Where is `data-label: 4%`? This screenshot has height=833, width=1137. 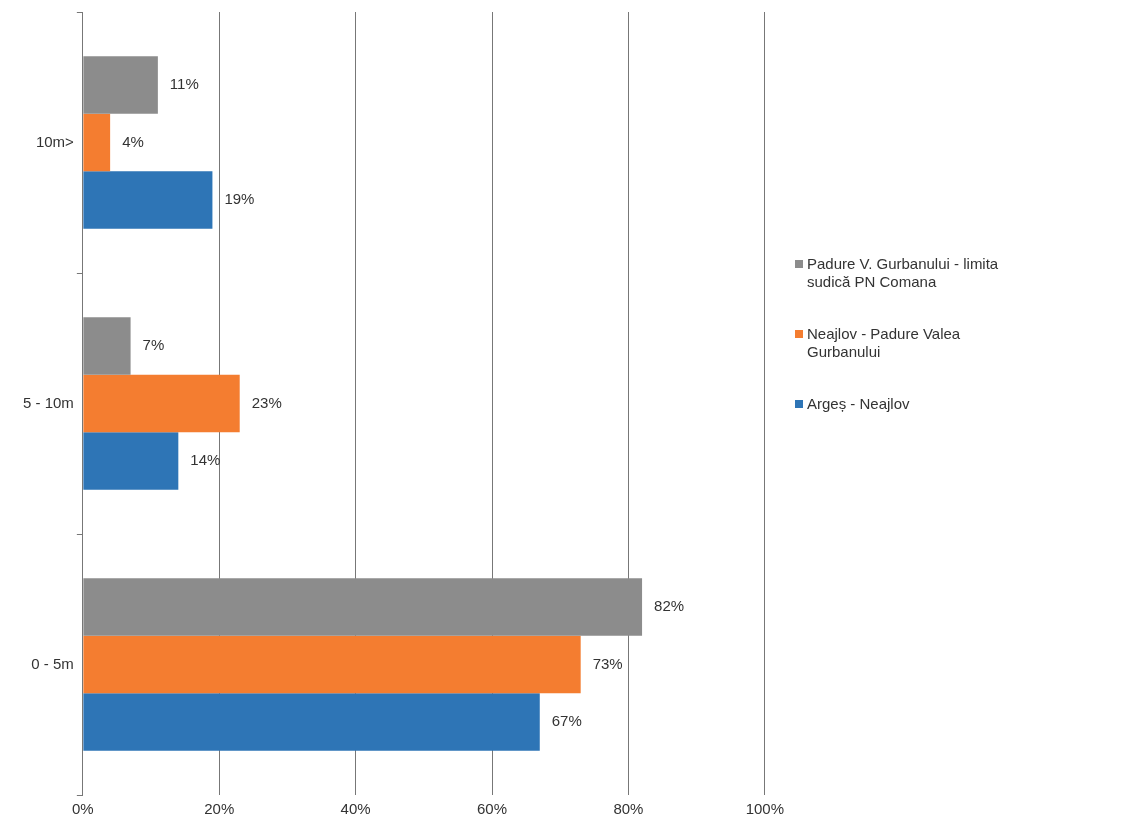
data-label: 4% is located at coordinates (133, 141).